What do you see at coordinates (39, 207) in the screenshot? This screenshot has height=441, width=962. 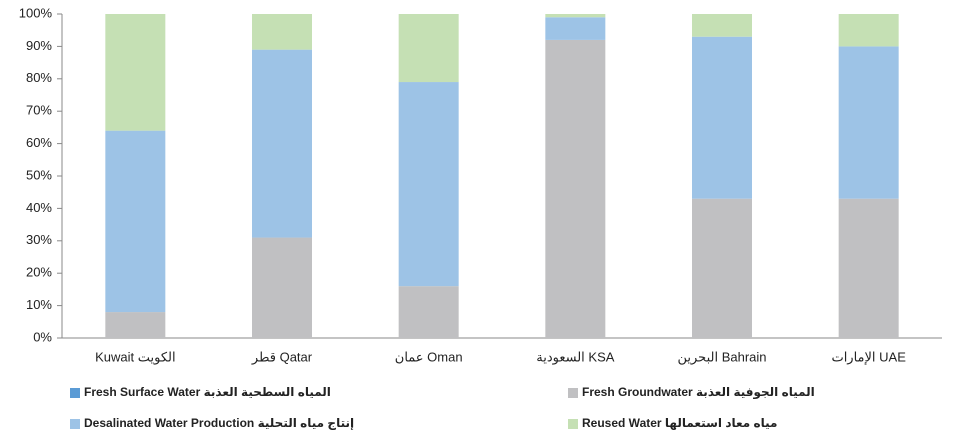 I see `y-tick-label: 40%` at bounding box center [39, 207].